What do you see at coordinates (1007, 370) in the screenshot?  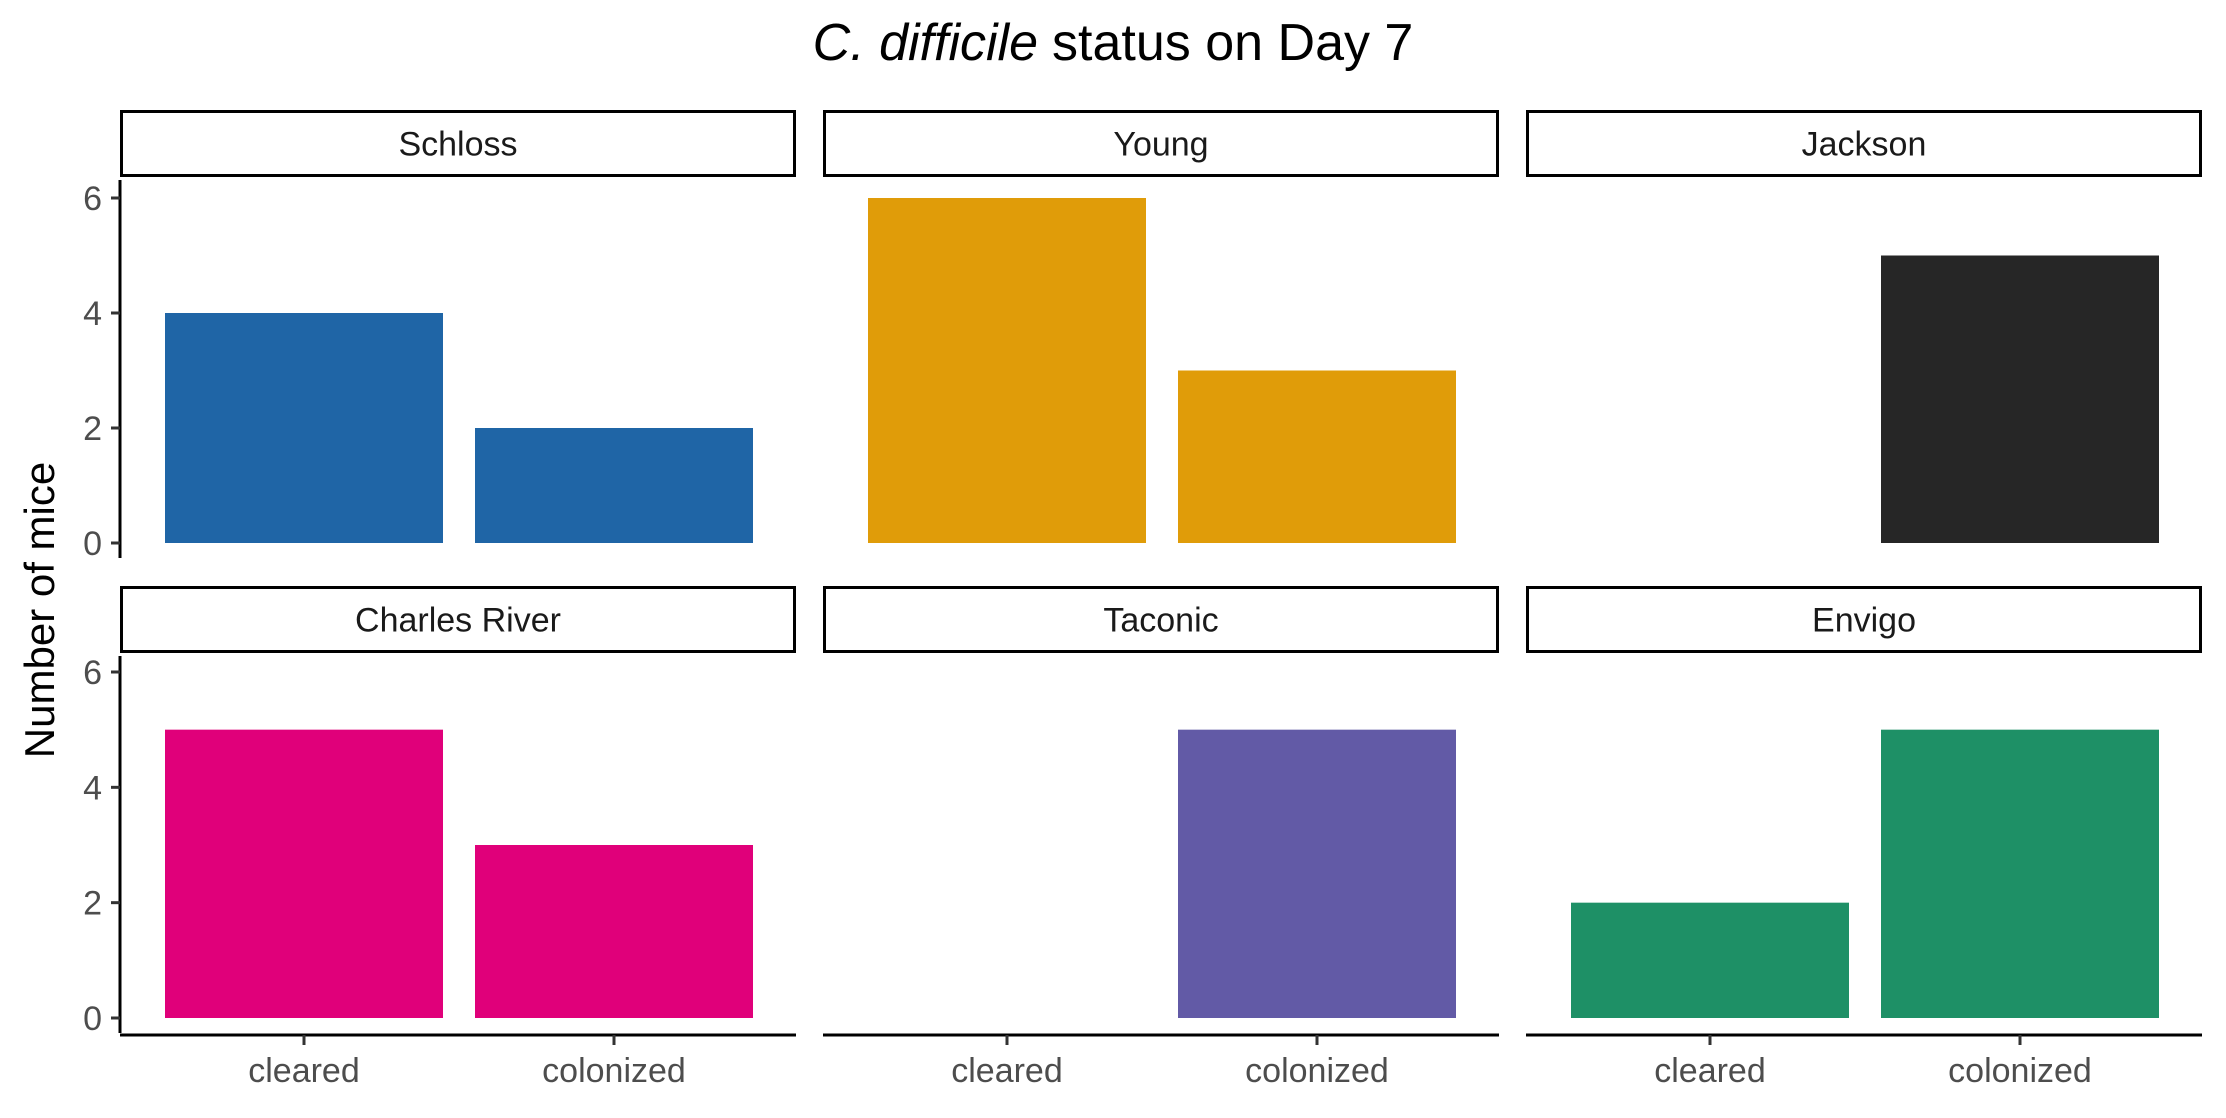 I see `bar-young-cleared` at bounding box center [1007, 370].